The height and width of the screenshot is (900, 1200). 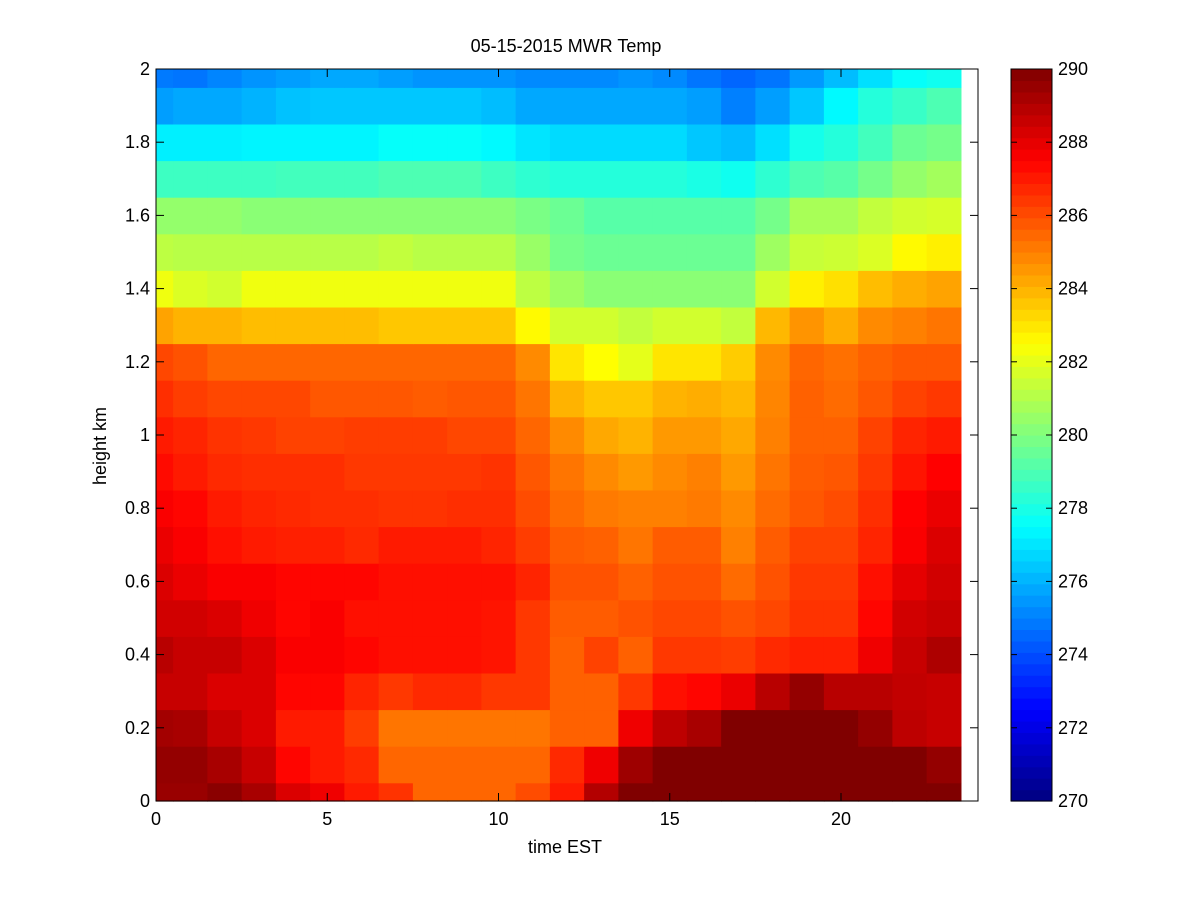 What do you see at coordinates (1073, 728) in the screenshot?
I see `colorbar-tick-label: 272` at bounding box center [1073, 728].